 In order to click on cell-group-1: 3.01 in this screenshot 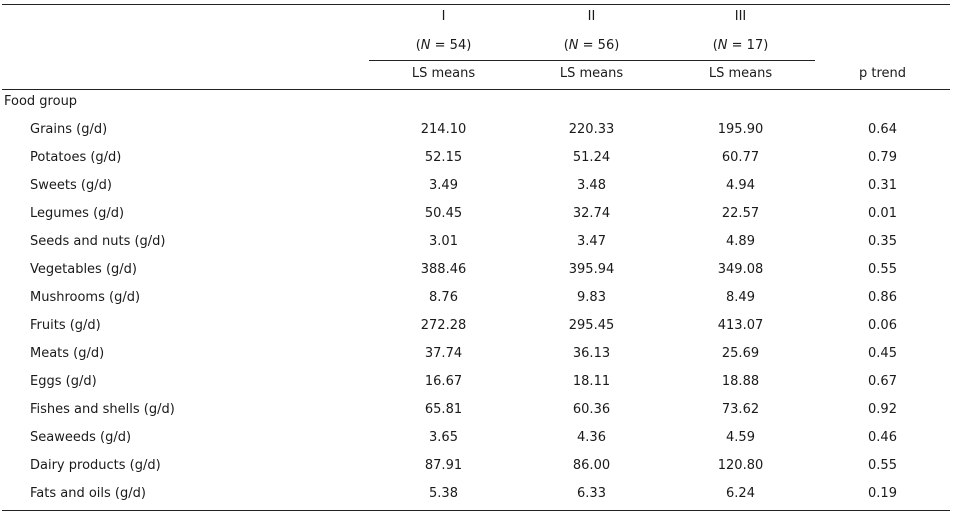, I will do `click(443, 241)`.